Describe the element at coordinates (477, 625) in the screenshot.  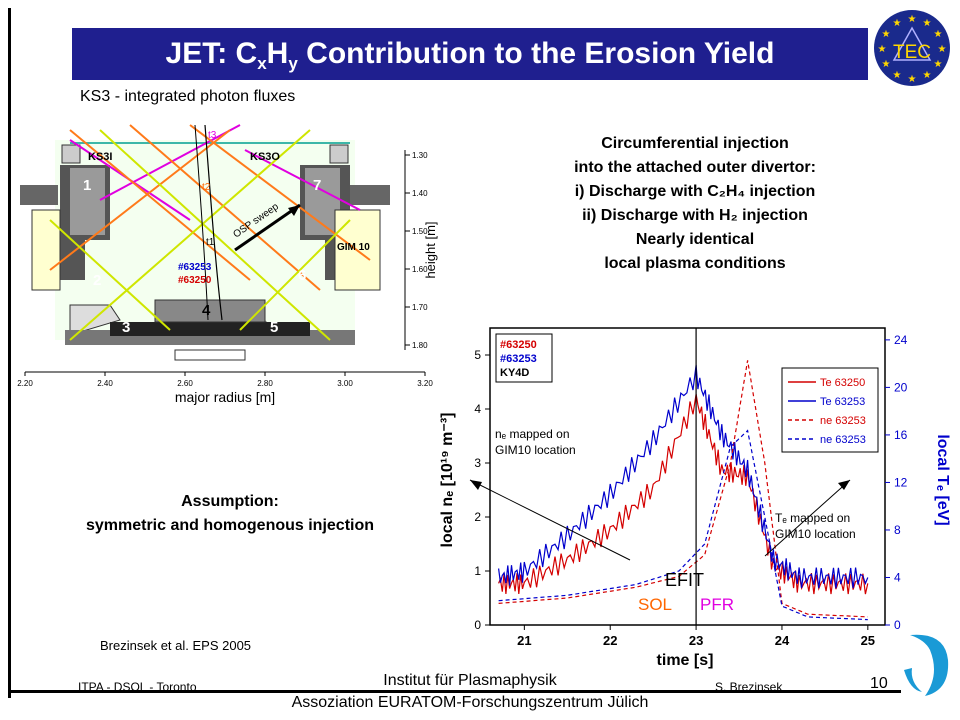
I see `y-left-tick-label: 0` at that location.